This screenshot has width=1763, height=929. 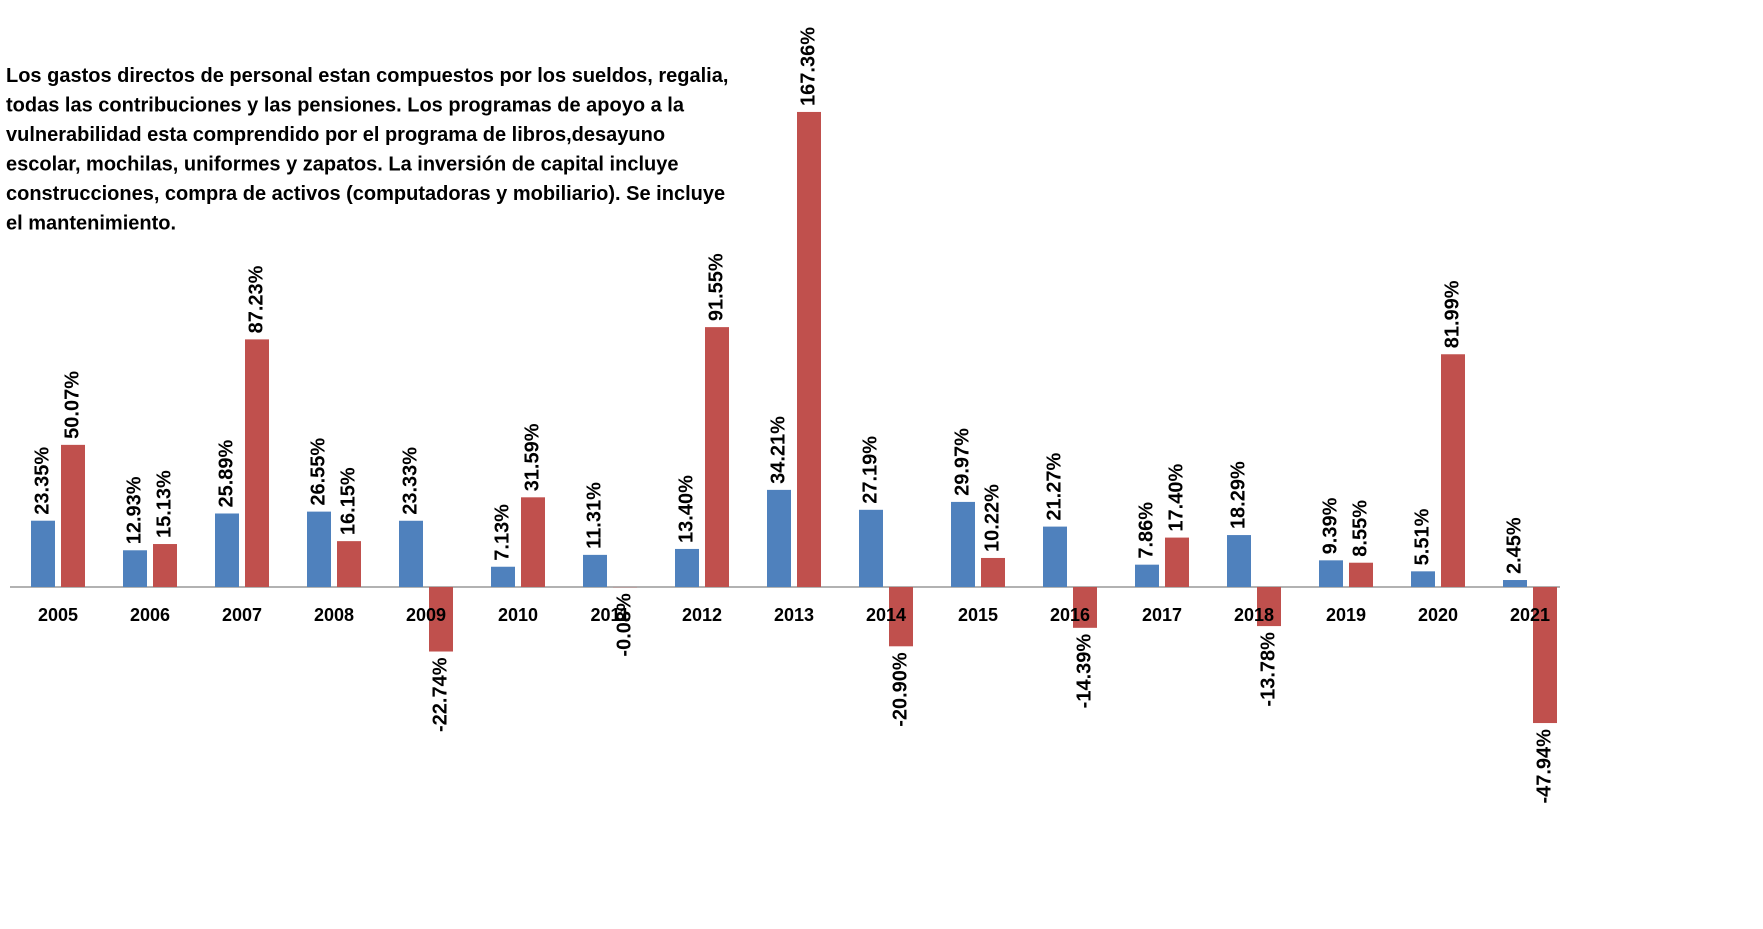 What do you see at coordinates (962, 462) in the screenshot?
I see `data-label: 29.97%` at bounding box center [962, 462].